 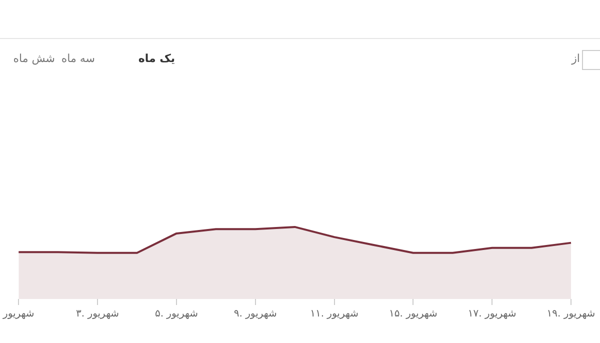 I want to click on text: سه ماه, so click(x=78, y=58).